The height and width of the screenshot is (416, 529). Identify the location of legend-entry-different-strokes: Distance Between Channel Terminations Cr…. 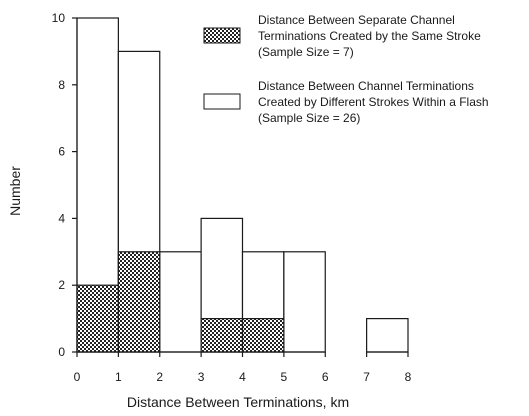
(346, 102).